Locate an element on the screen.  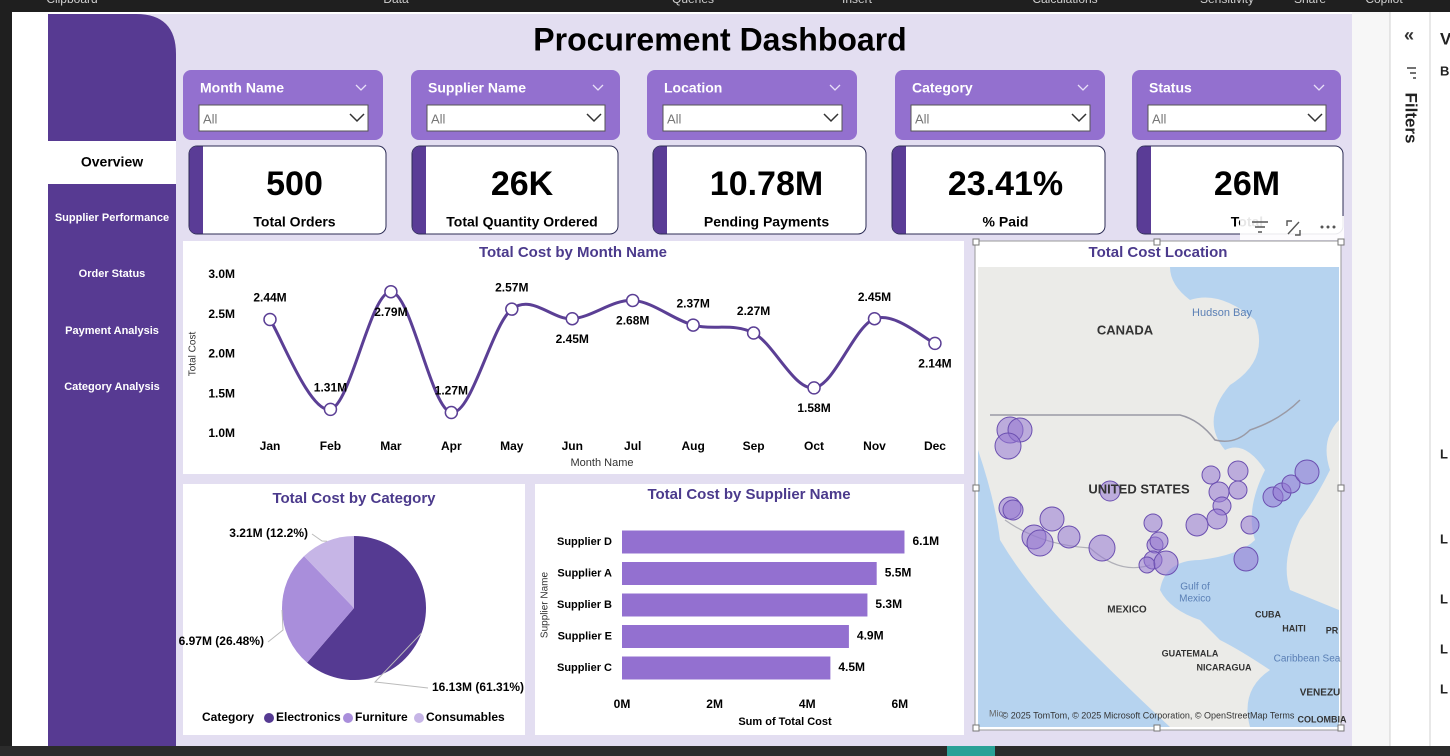
legend-title: Category is located at coordinates (228, 717).